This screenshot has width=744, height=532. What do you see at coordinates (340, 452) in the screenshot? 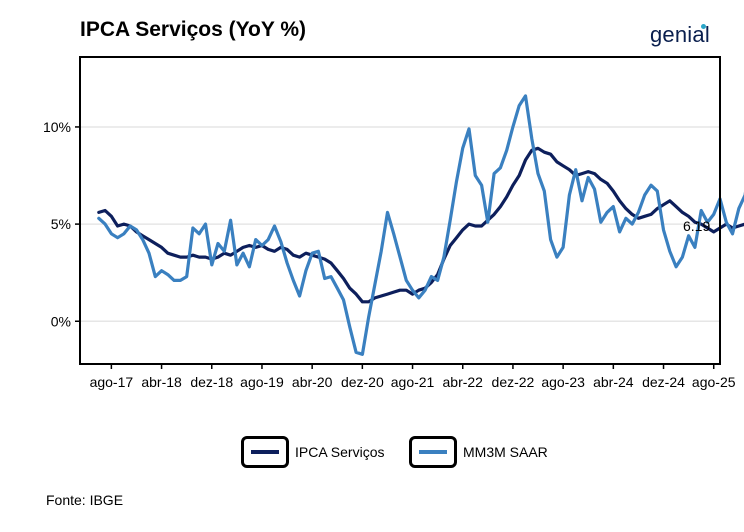
I see `legend-label-ipca-servicos: IPCA Serviços` at bounding box center [340, 452].